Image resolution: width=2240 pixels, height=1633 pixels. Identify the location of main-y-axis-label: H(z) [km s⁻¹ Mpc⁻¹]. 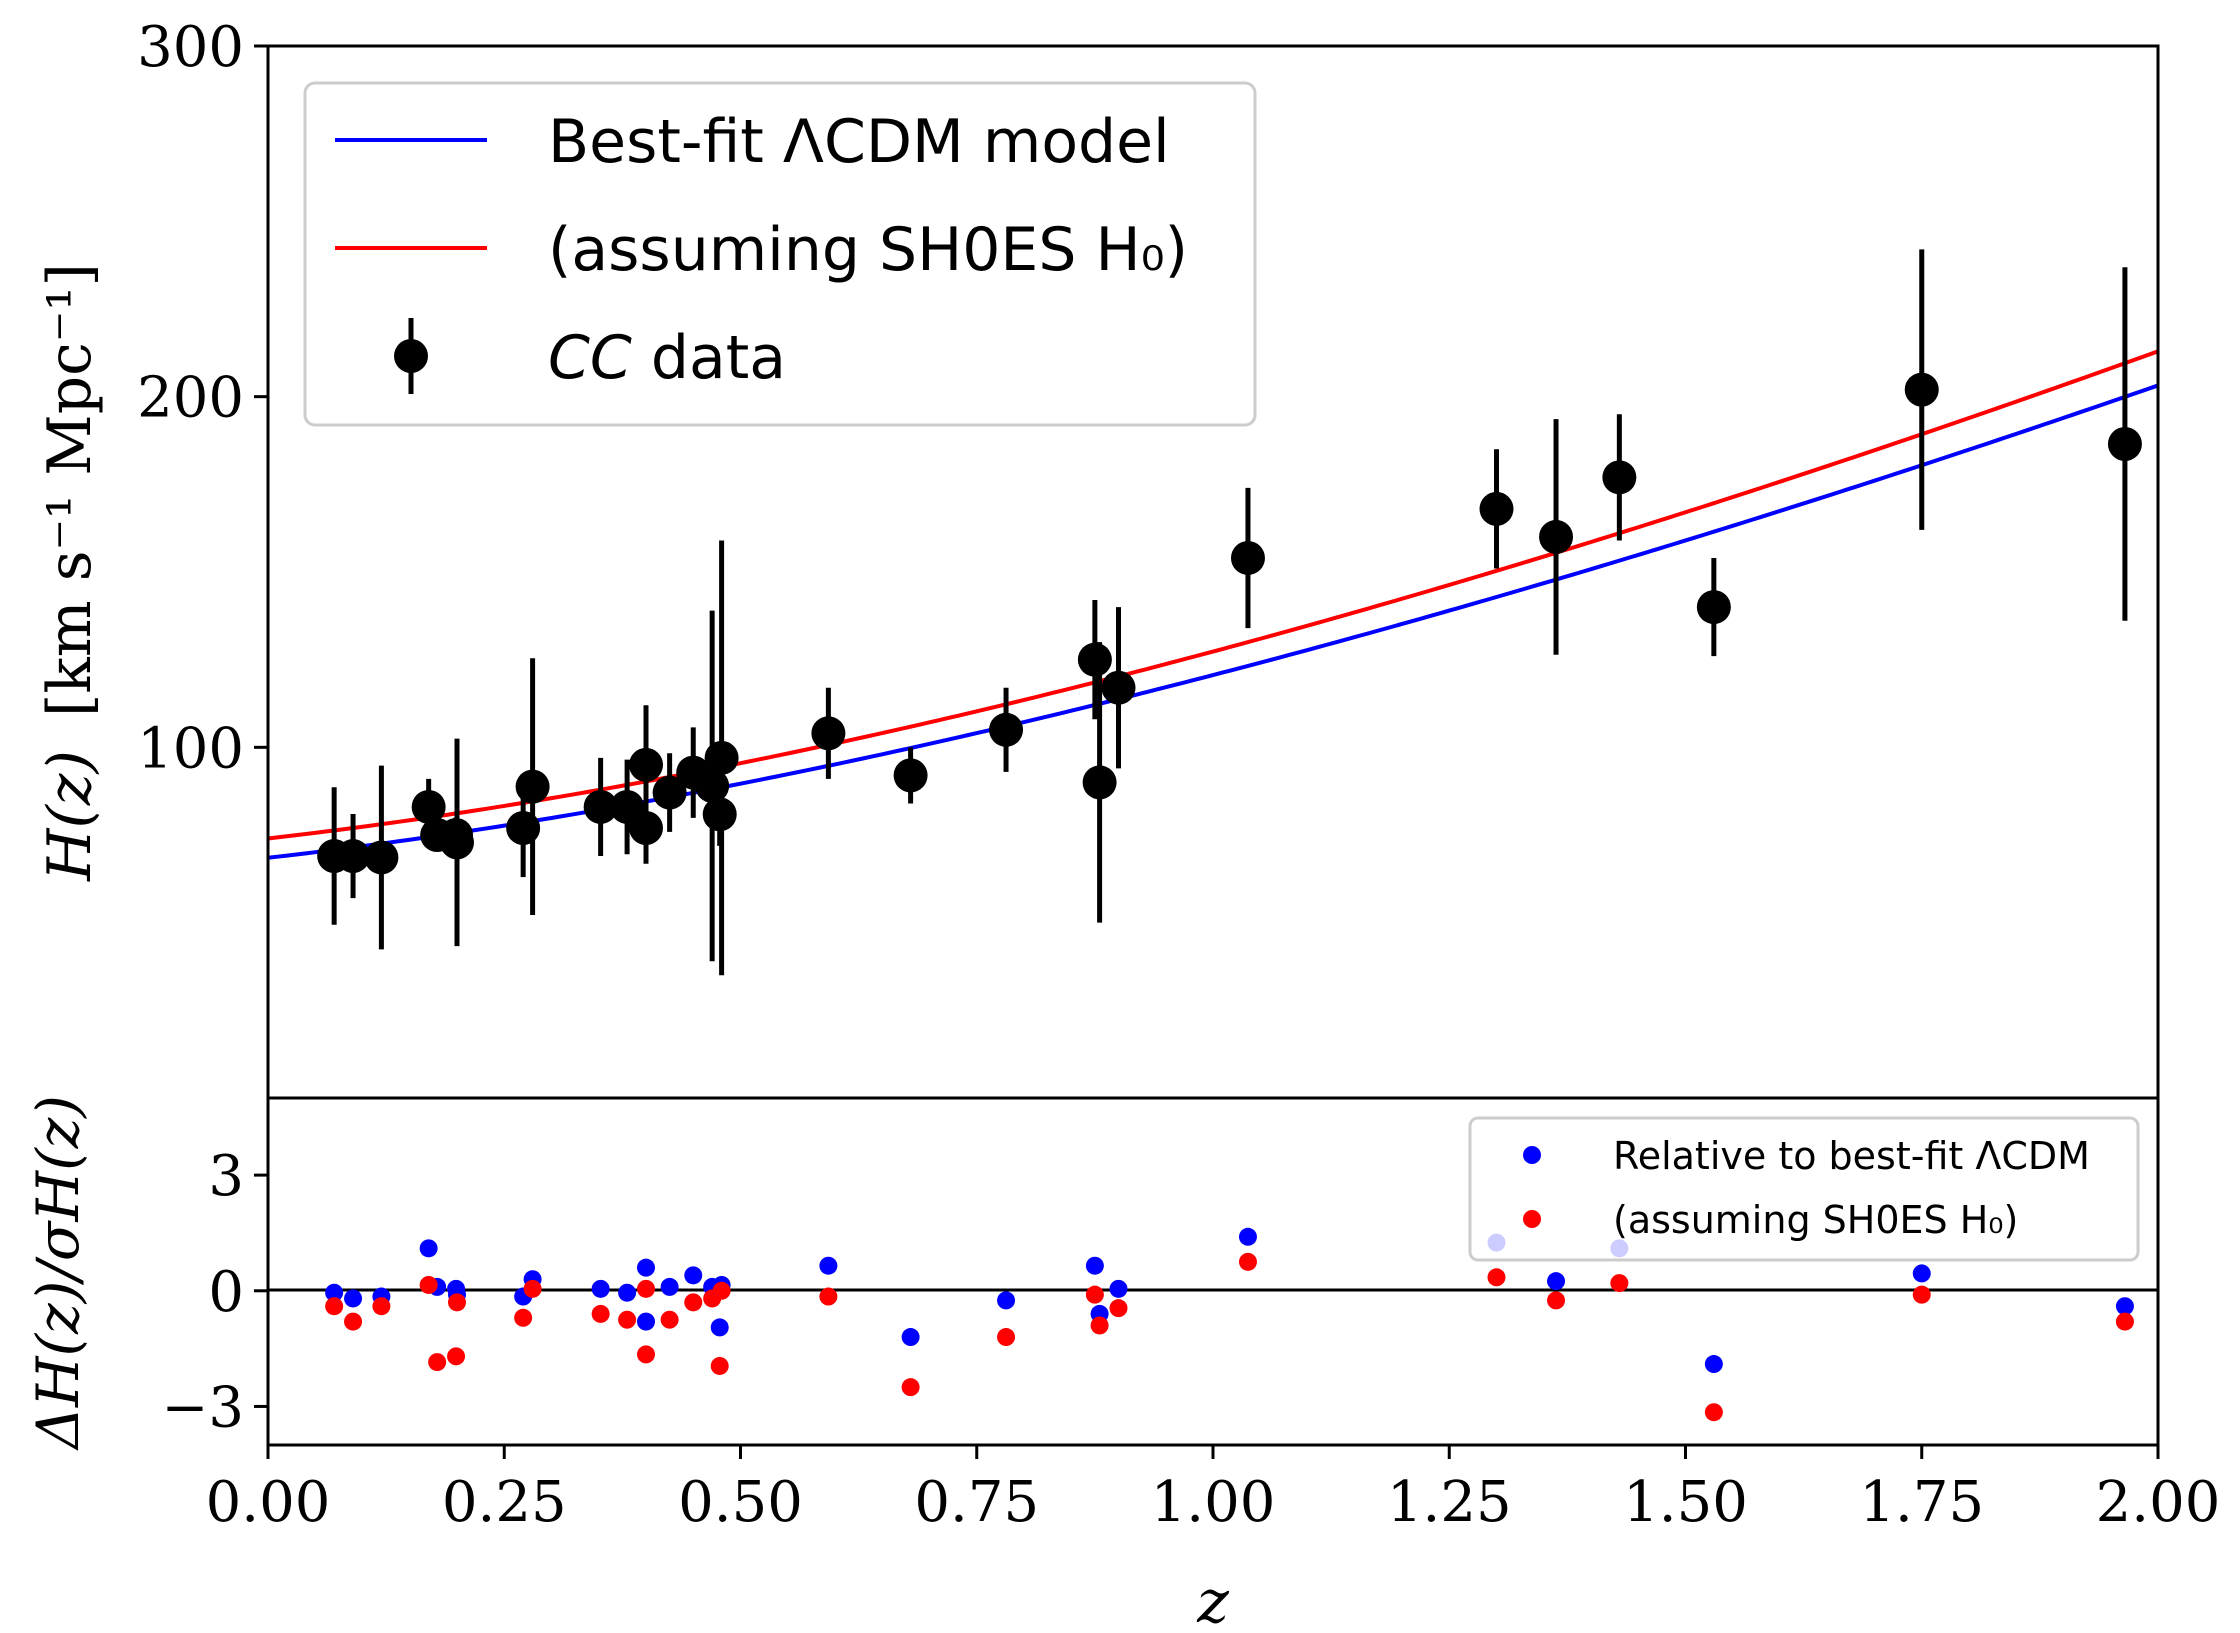
(70, 572).